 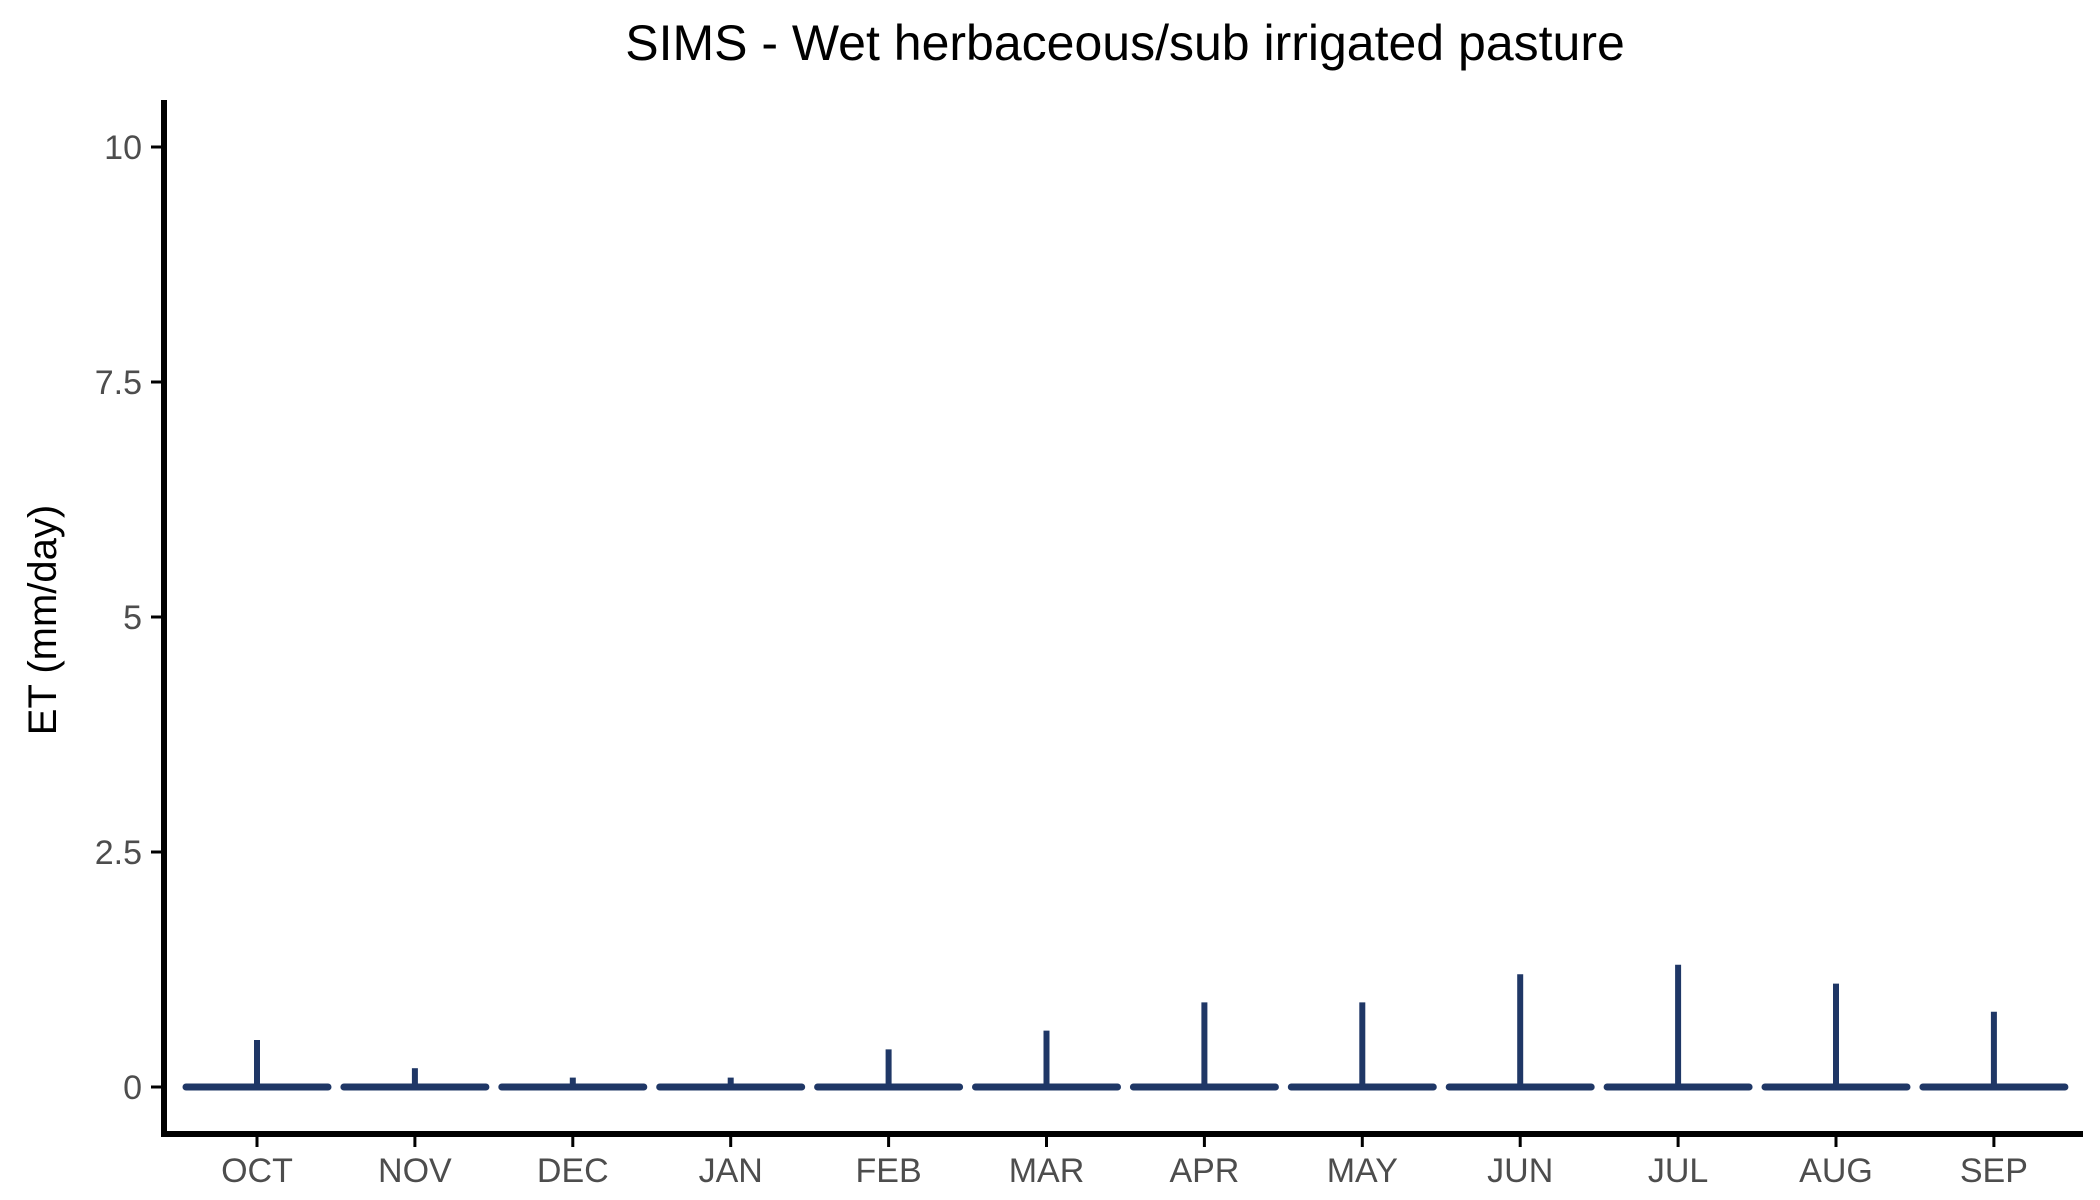 I want to click on y-tick-label: 5, so click(x=132, y=618).